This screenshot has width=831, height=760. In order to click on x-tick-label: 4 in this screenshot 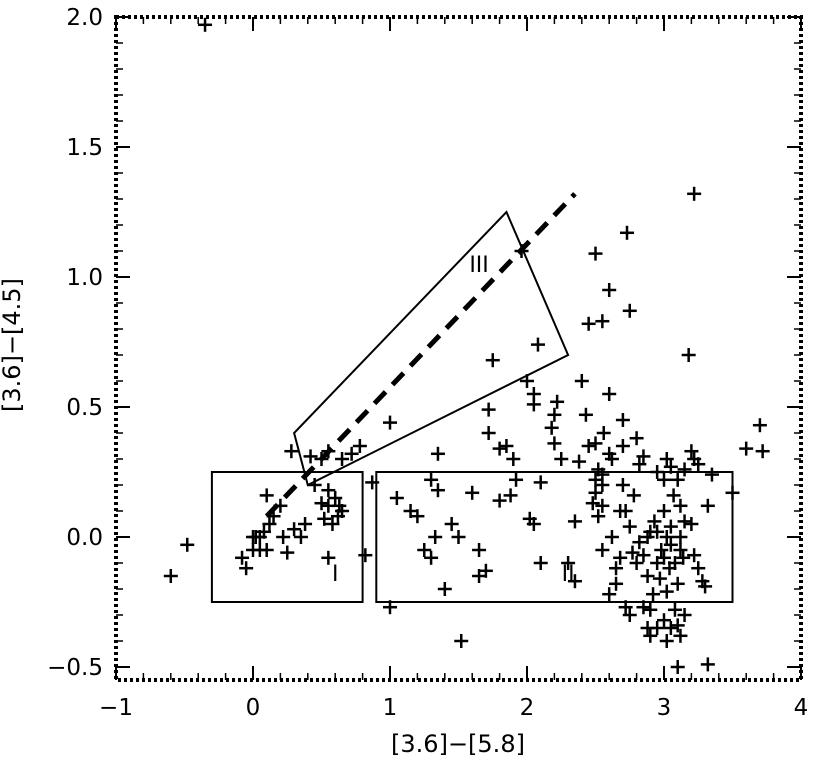, I will do `click(801, 708)`.